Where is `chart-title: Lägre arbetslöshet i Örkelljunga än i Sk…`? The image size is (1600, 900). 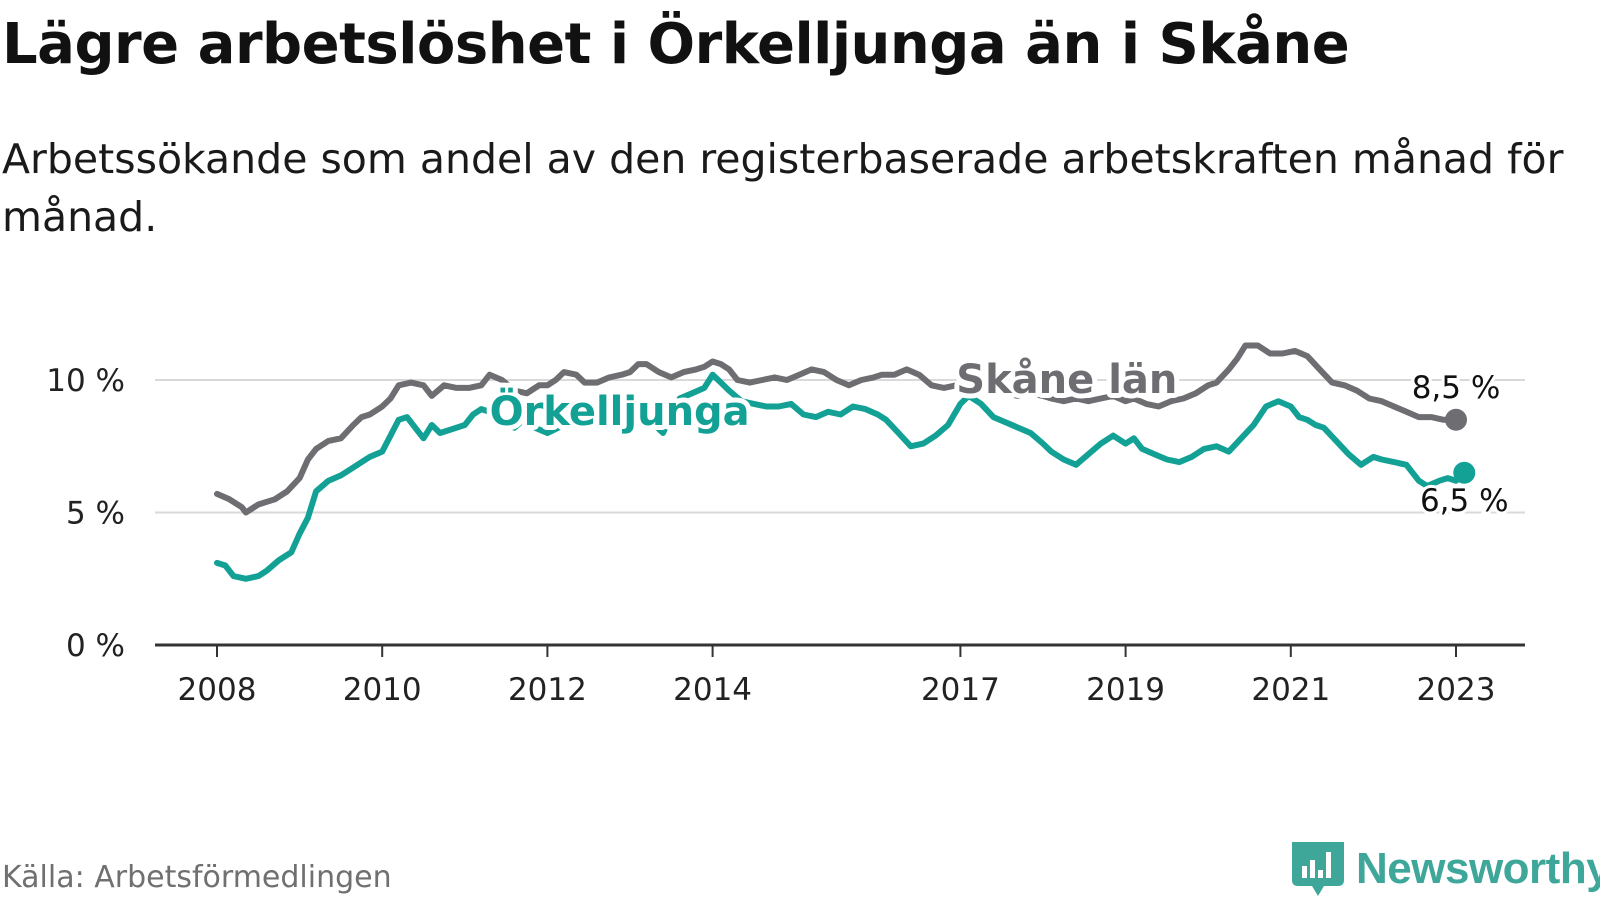 chart-title: Lägre arbetslöshet i Örkelljunga än i Sk… is located at coordinates (676, 44).